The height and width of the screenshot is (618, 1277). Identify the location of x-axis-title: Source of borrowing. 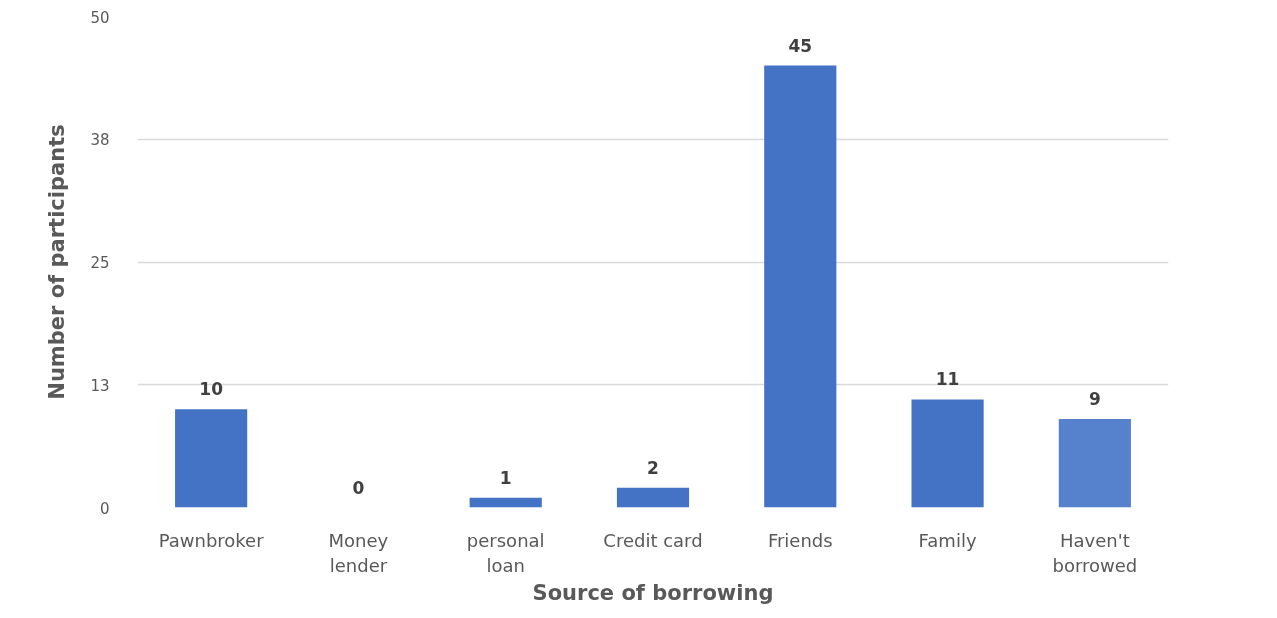
(653, 592).